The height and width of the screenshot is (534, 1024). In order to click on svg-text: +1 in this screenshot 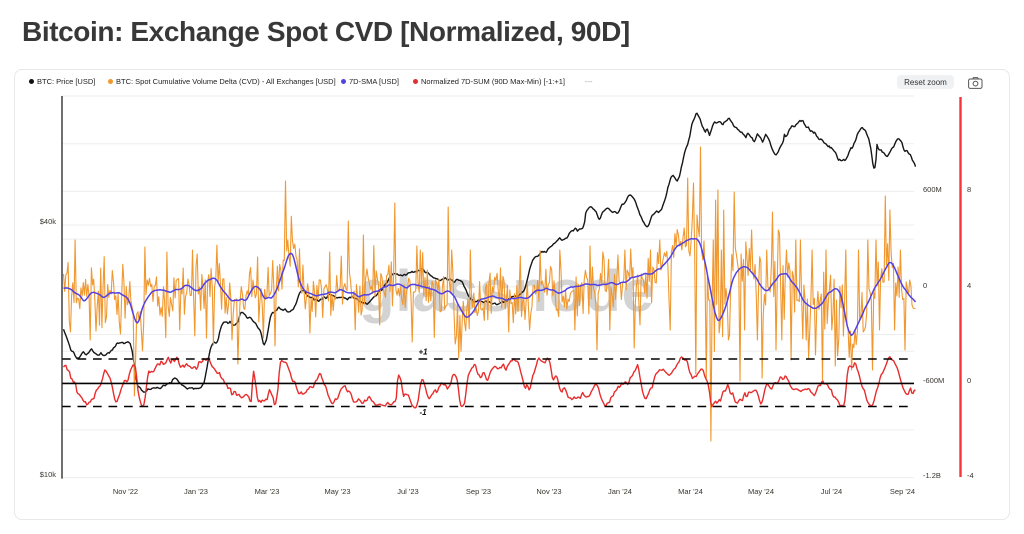, I will do `click(423, 352)`.